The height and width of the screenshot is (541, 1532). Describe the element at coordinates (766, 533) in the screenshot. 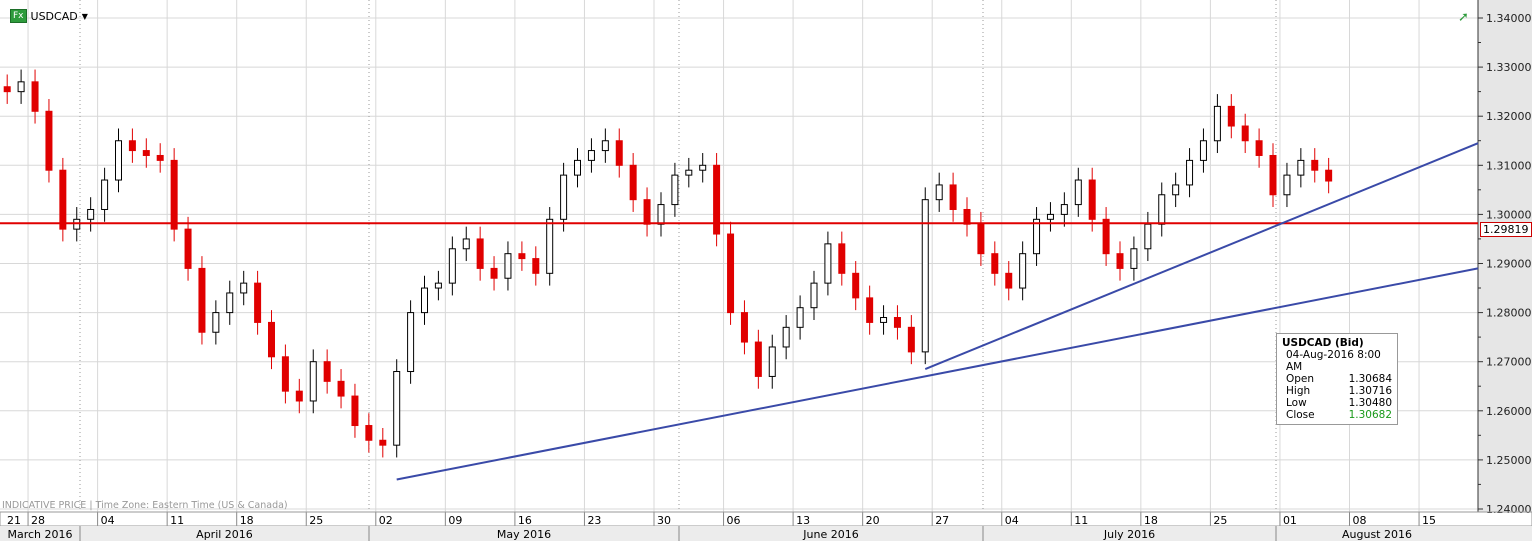

I see `month-row` at that location.